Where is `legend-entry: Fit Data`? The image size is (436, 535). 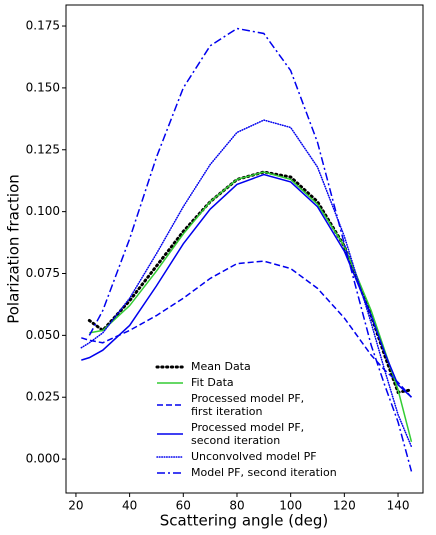 legend-entry: Fit Data is located at coordinates (246, 382).